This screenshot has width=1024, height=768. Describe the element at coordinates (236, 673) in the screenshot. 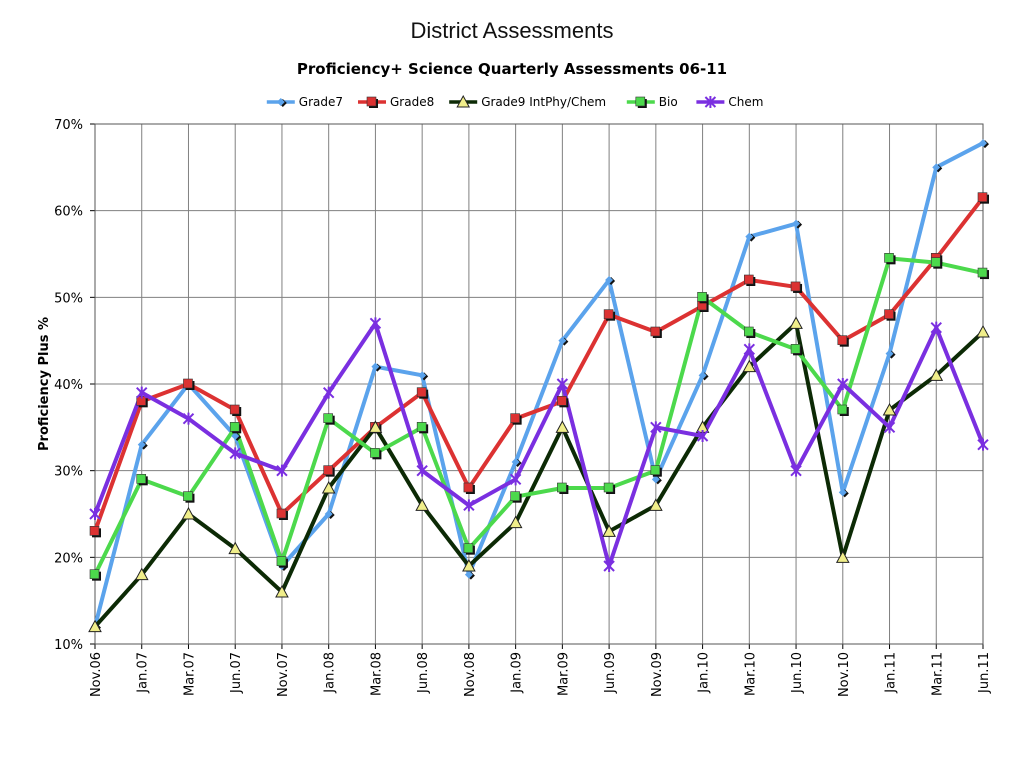

I see `x-tick-label: Jun.07` at that location.